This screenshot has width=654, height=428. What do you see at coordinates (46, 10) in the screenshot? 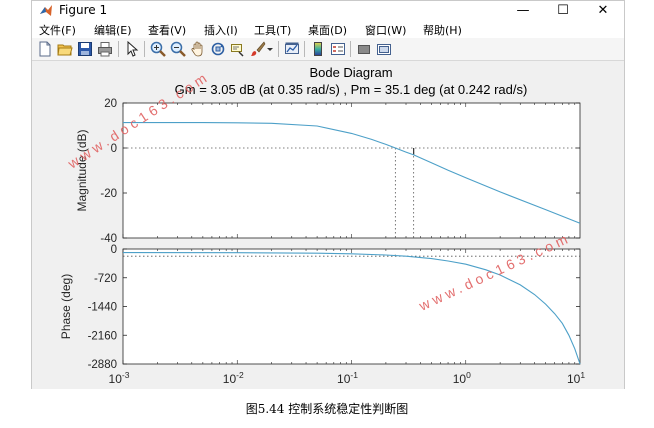
I see `matlab-logo-icon` at bounding box center [46, 10].